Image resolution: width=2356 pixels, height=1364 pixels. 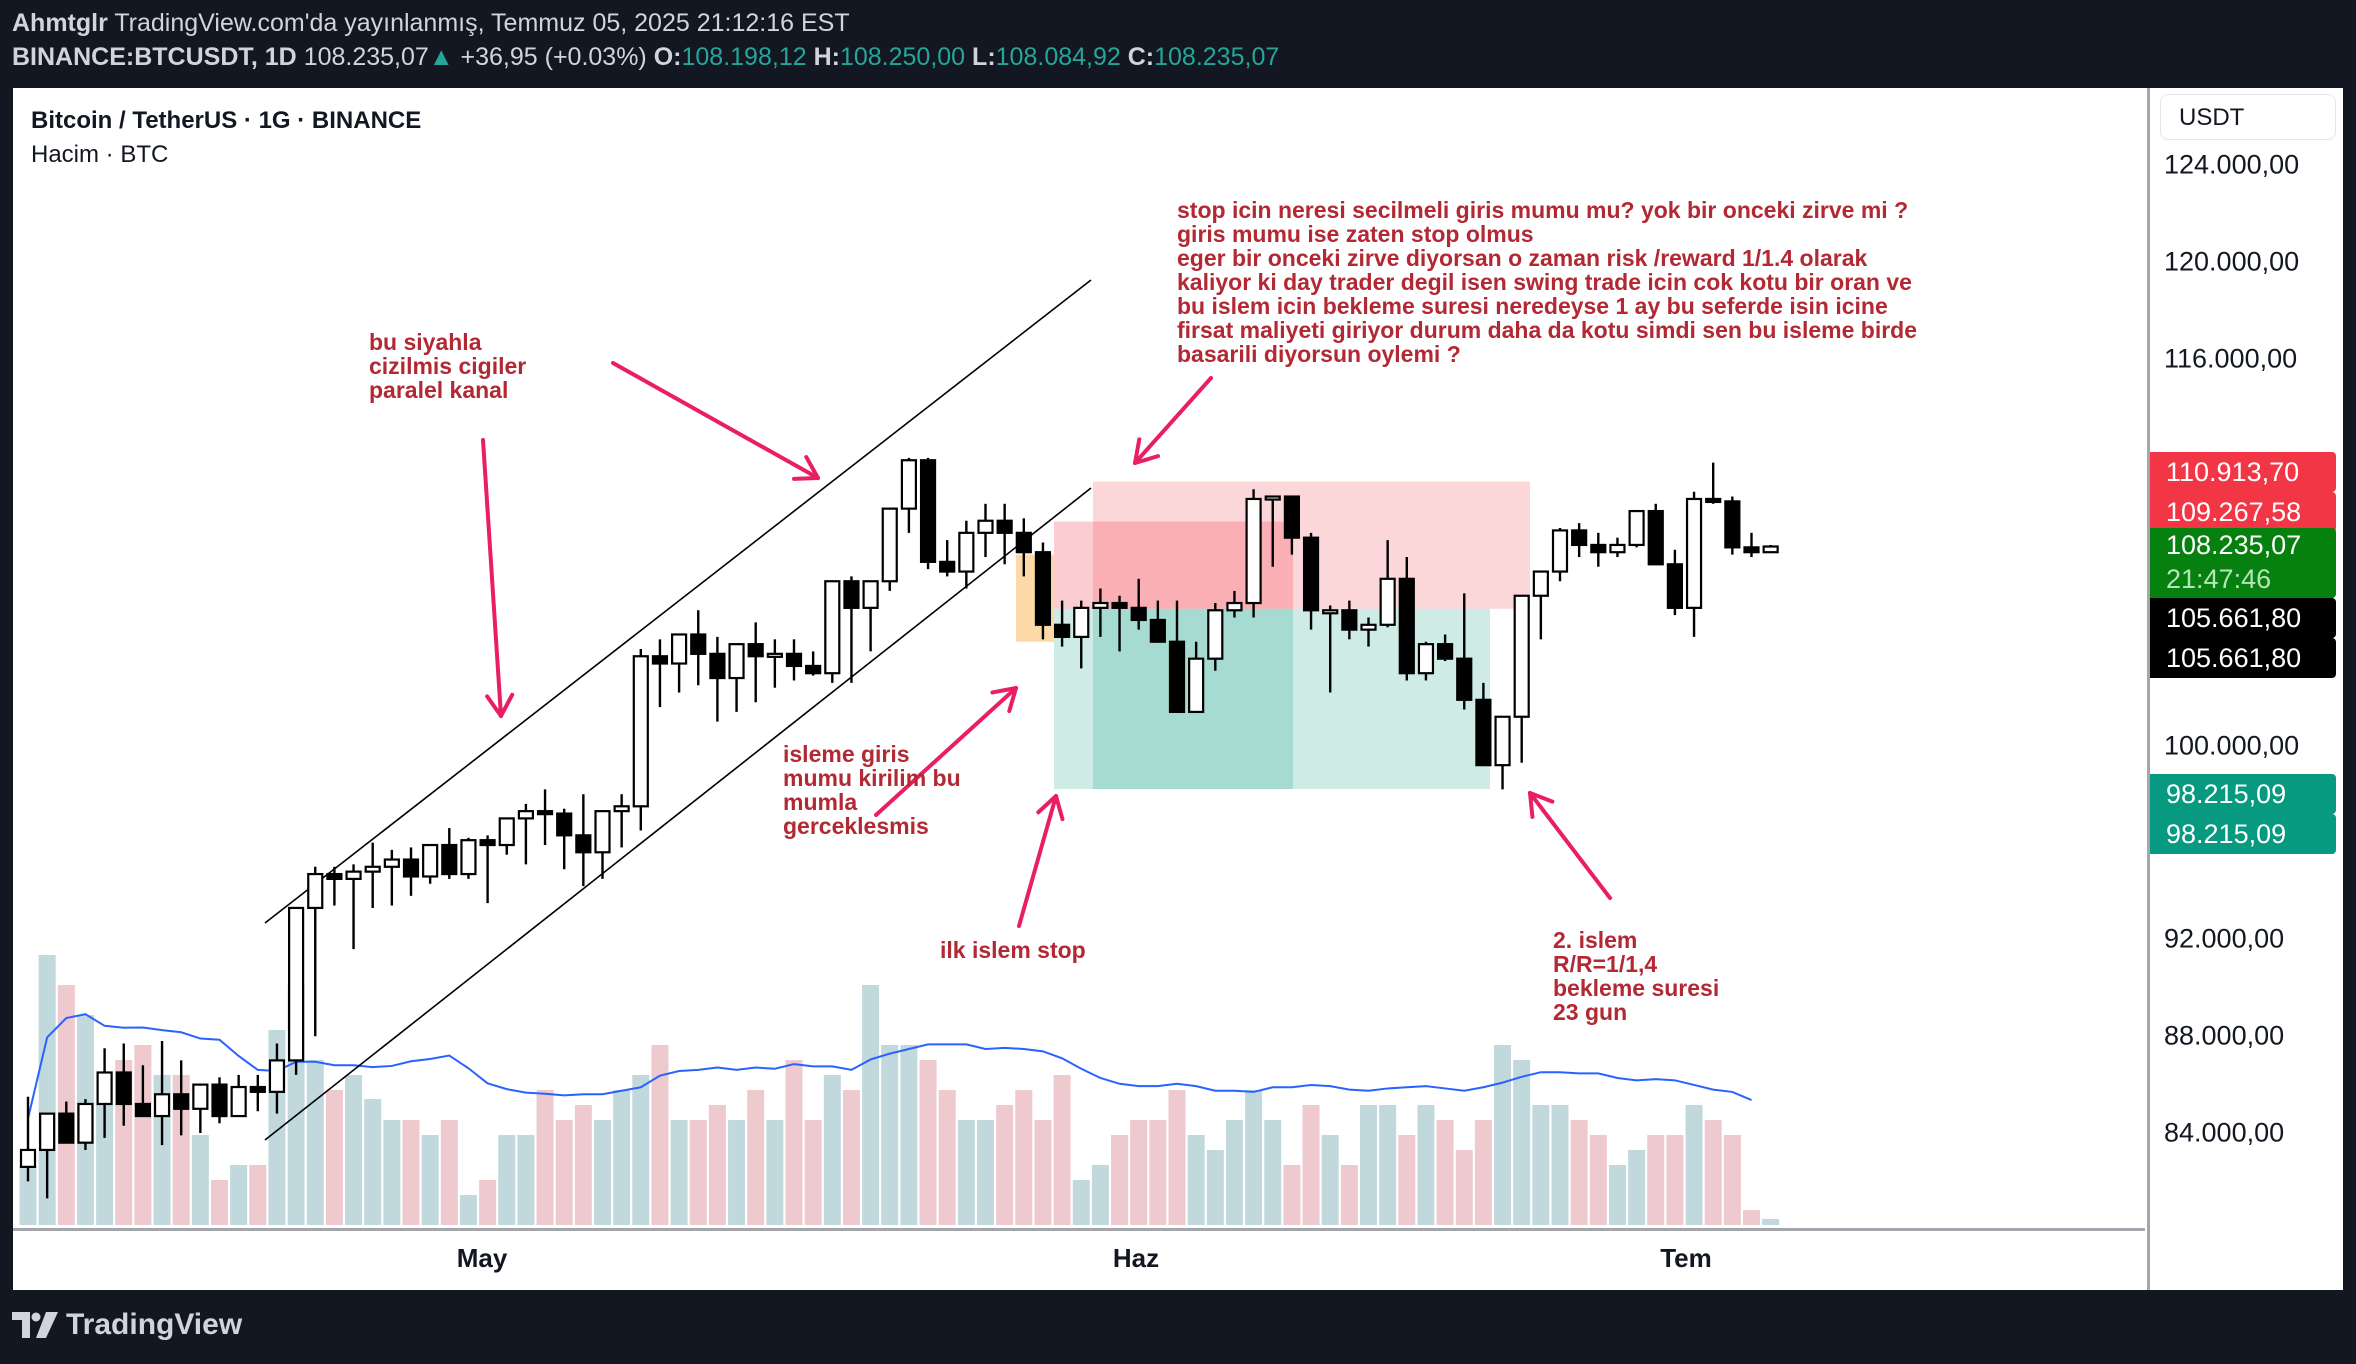 I want to click on volume-legend: Hacim · BTC, so click(x=100, y=154).